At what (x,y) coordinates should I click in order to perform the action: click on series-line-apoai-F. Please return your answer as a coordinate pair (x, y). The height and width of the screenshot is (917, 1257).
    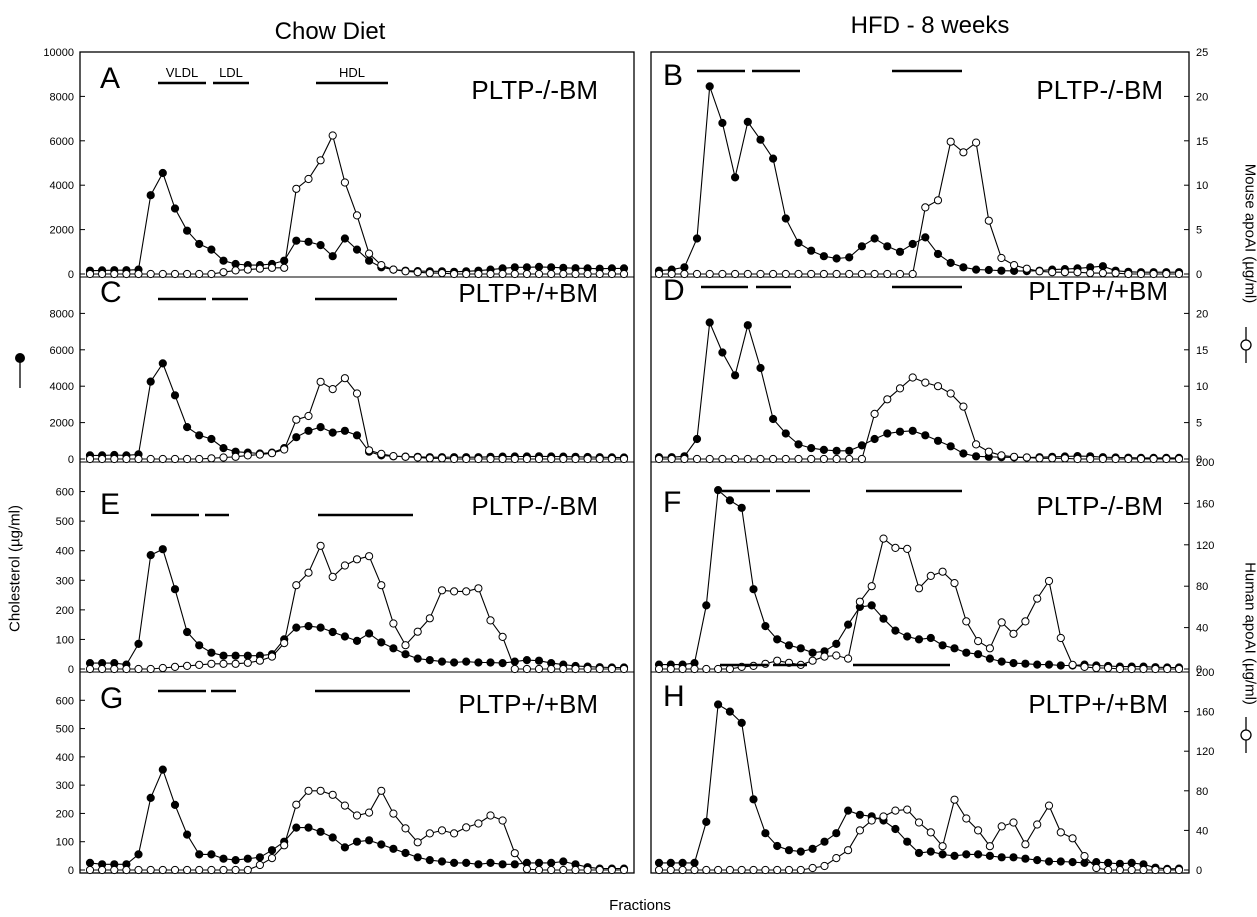
    Looking at the image, I should click on (919, 603).